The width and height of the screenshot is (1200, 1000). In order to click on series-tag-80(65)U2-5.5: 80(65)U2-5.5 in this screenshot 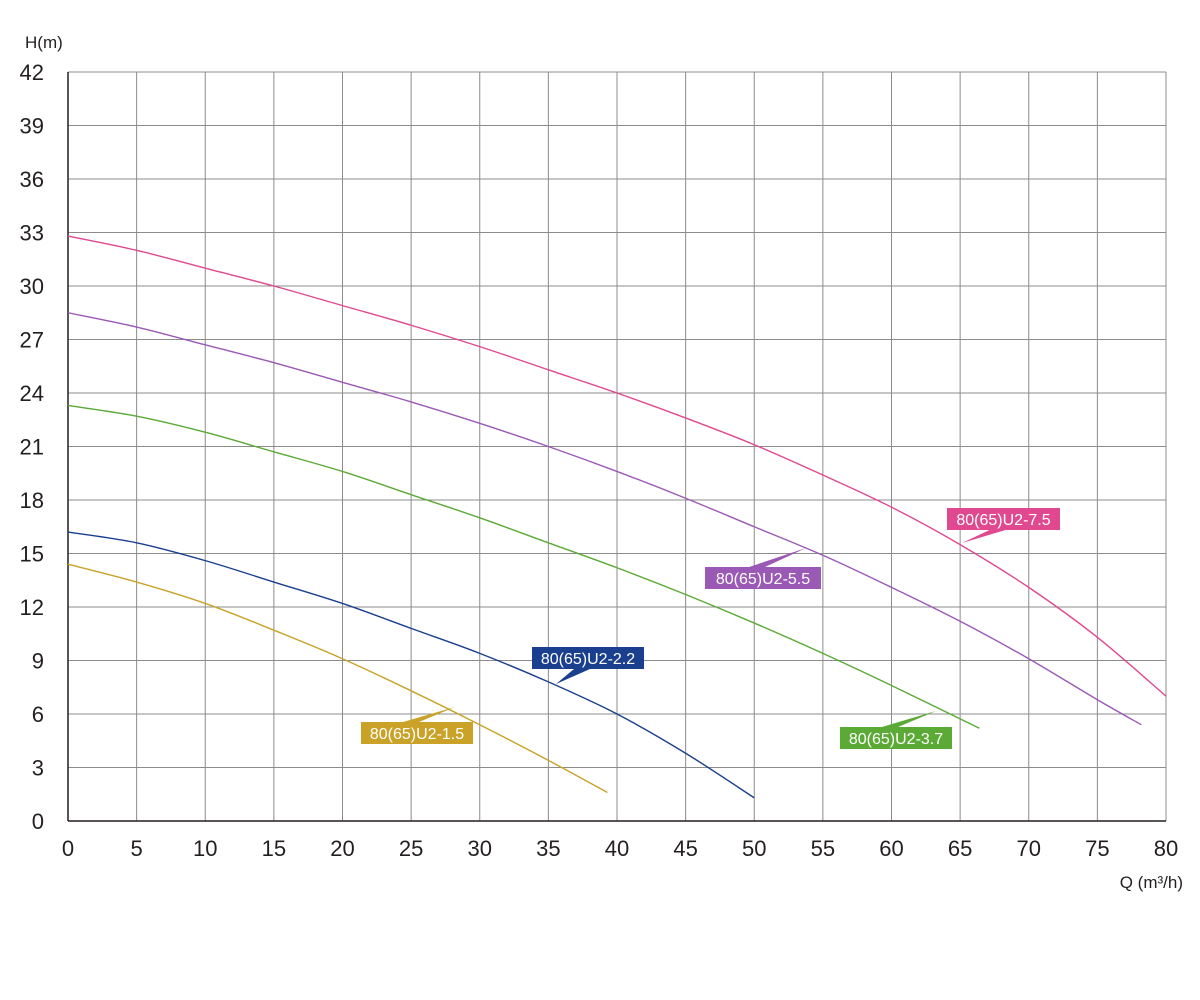, I will do `click(763, 568)`.